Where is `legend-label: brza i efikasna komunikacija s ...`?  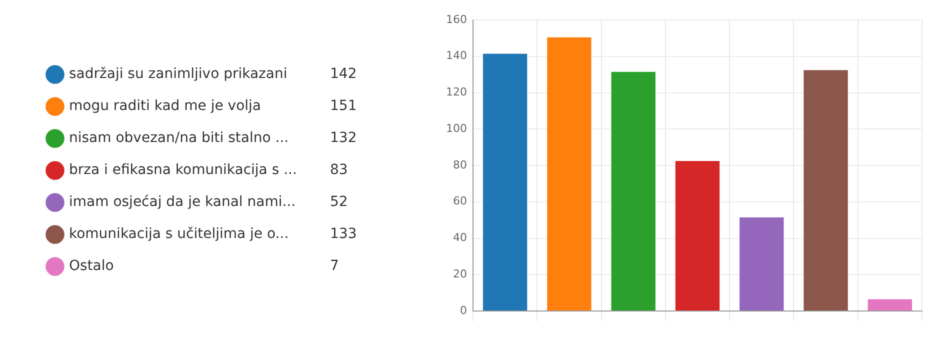
legend-label: brza i efikasna komunikacija s ... is located at coordinates (183, 170).